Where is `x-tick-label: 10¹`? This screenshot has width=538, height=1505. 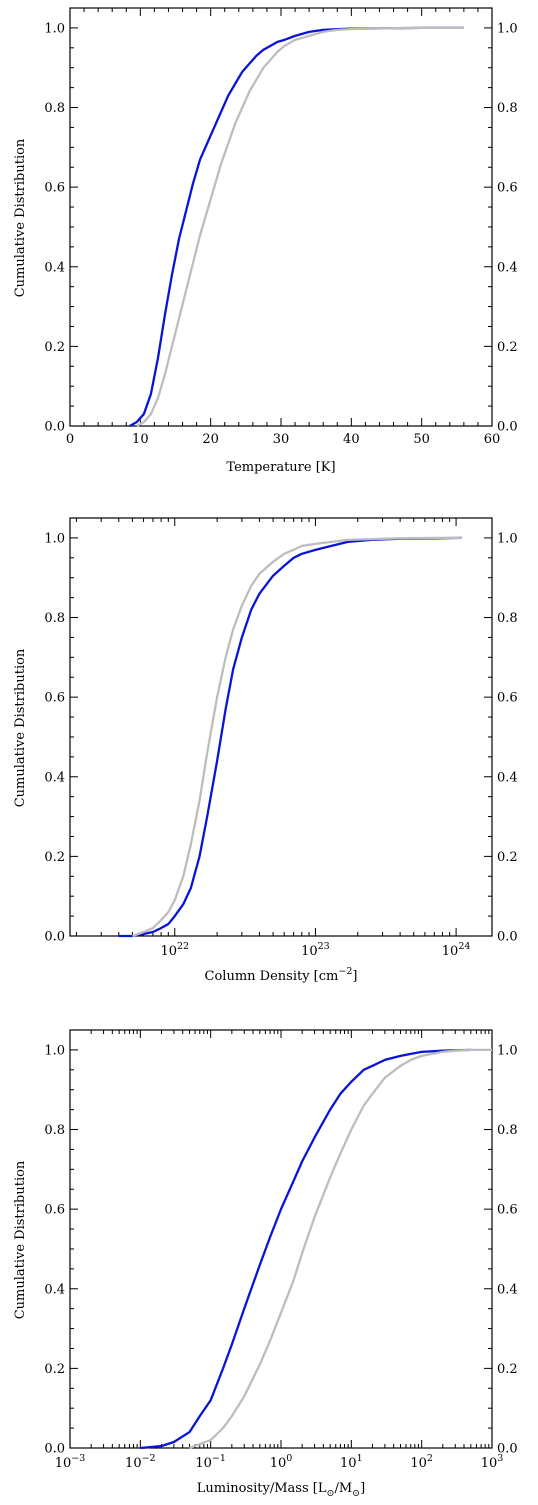 x-tick-label: 10¹ is located at coordinates (351, 1462).